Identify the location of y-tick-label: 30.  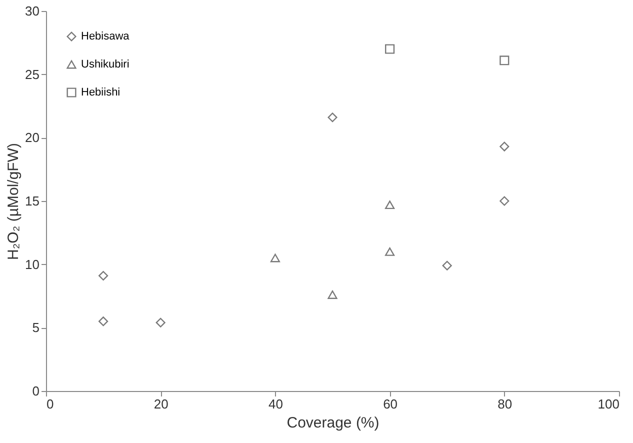
(32, 11).